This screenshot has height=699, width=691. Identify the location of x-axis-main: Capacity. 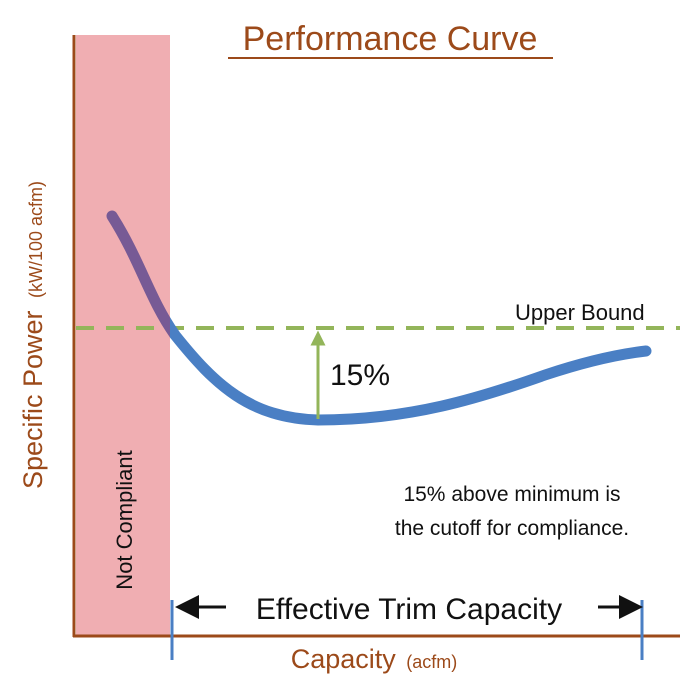
(344, 659).